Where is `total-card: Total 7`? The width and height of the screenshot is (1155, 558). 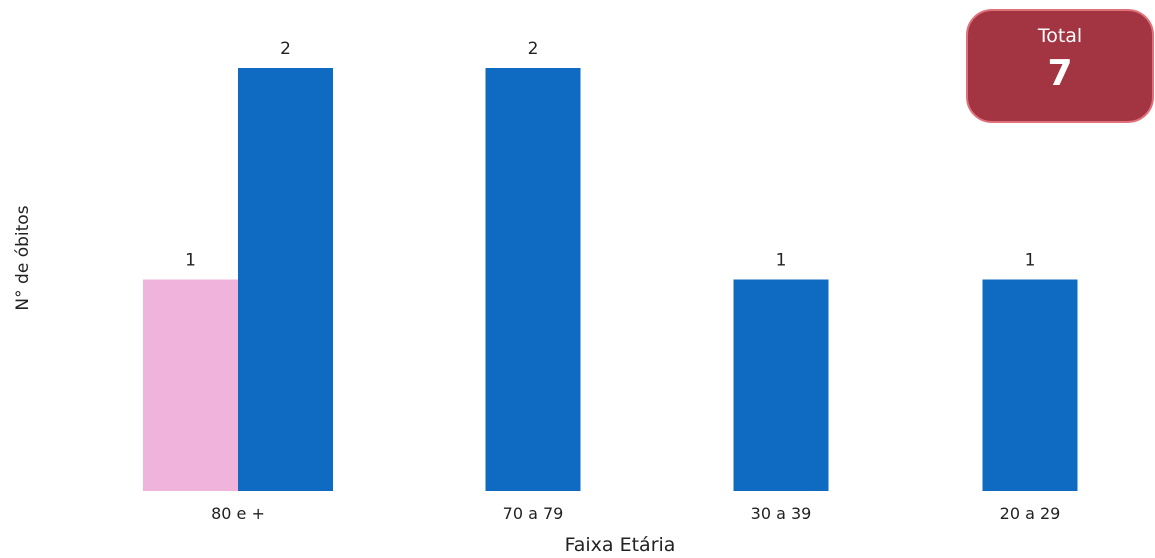
total-card: Total 7 is located at coordinates (1060, 66).